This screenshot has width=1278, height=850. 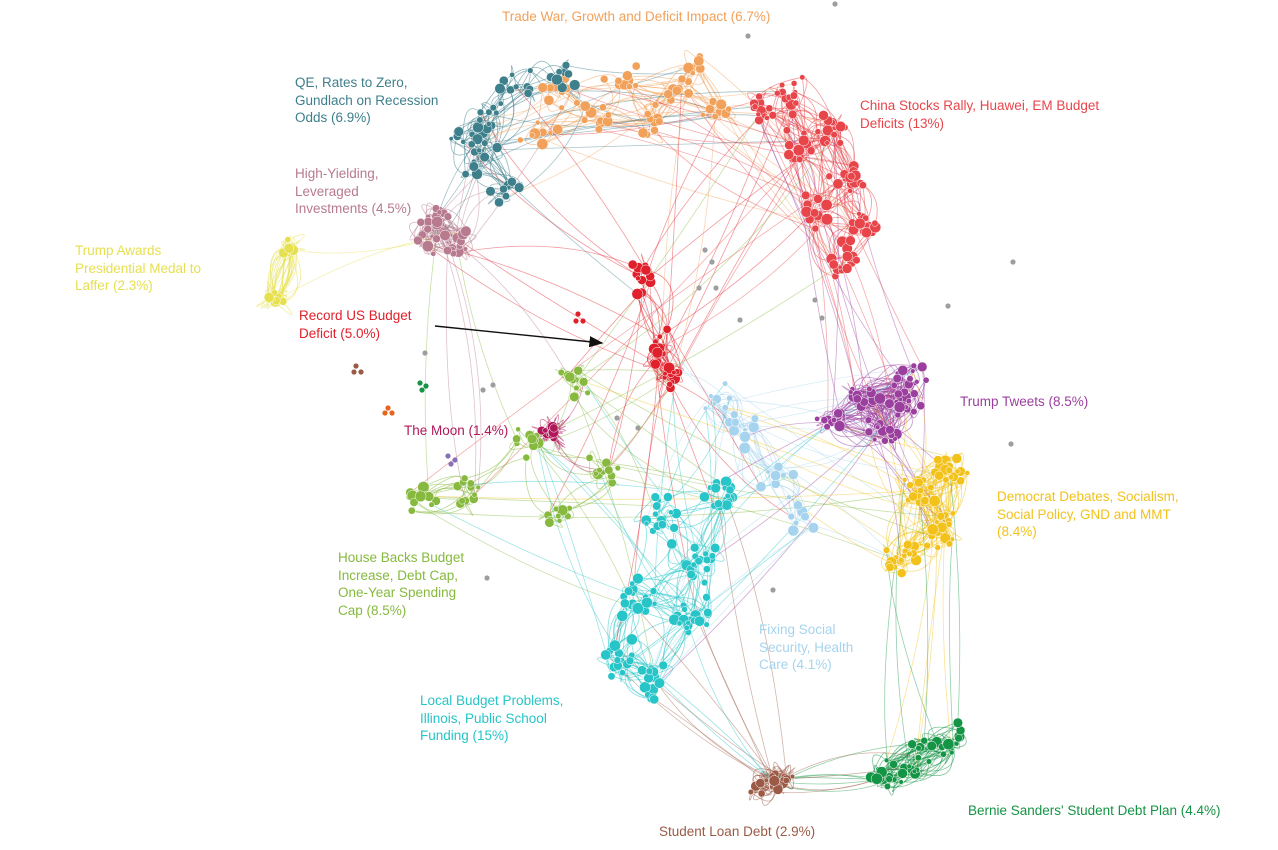 What do you see at coordinates (340, 333) in the screenshot?
I see `cluster-label-line: Deficit (5.0%)` at bounding box center [340, 333].